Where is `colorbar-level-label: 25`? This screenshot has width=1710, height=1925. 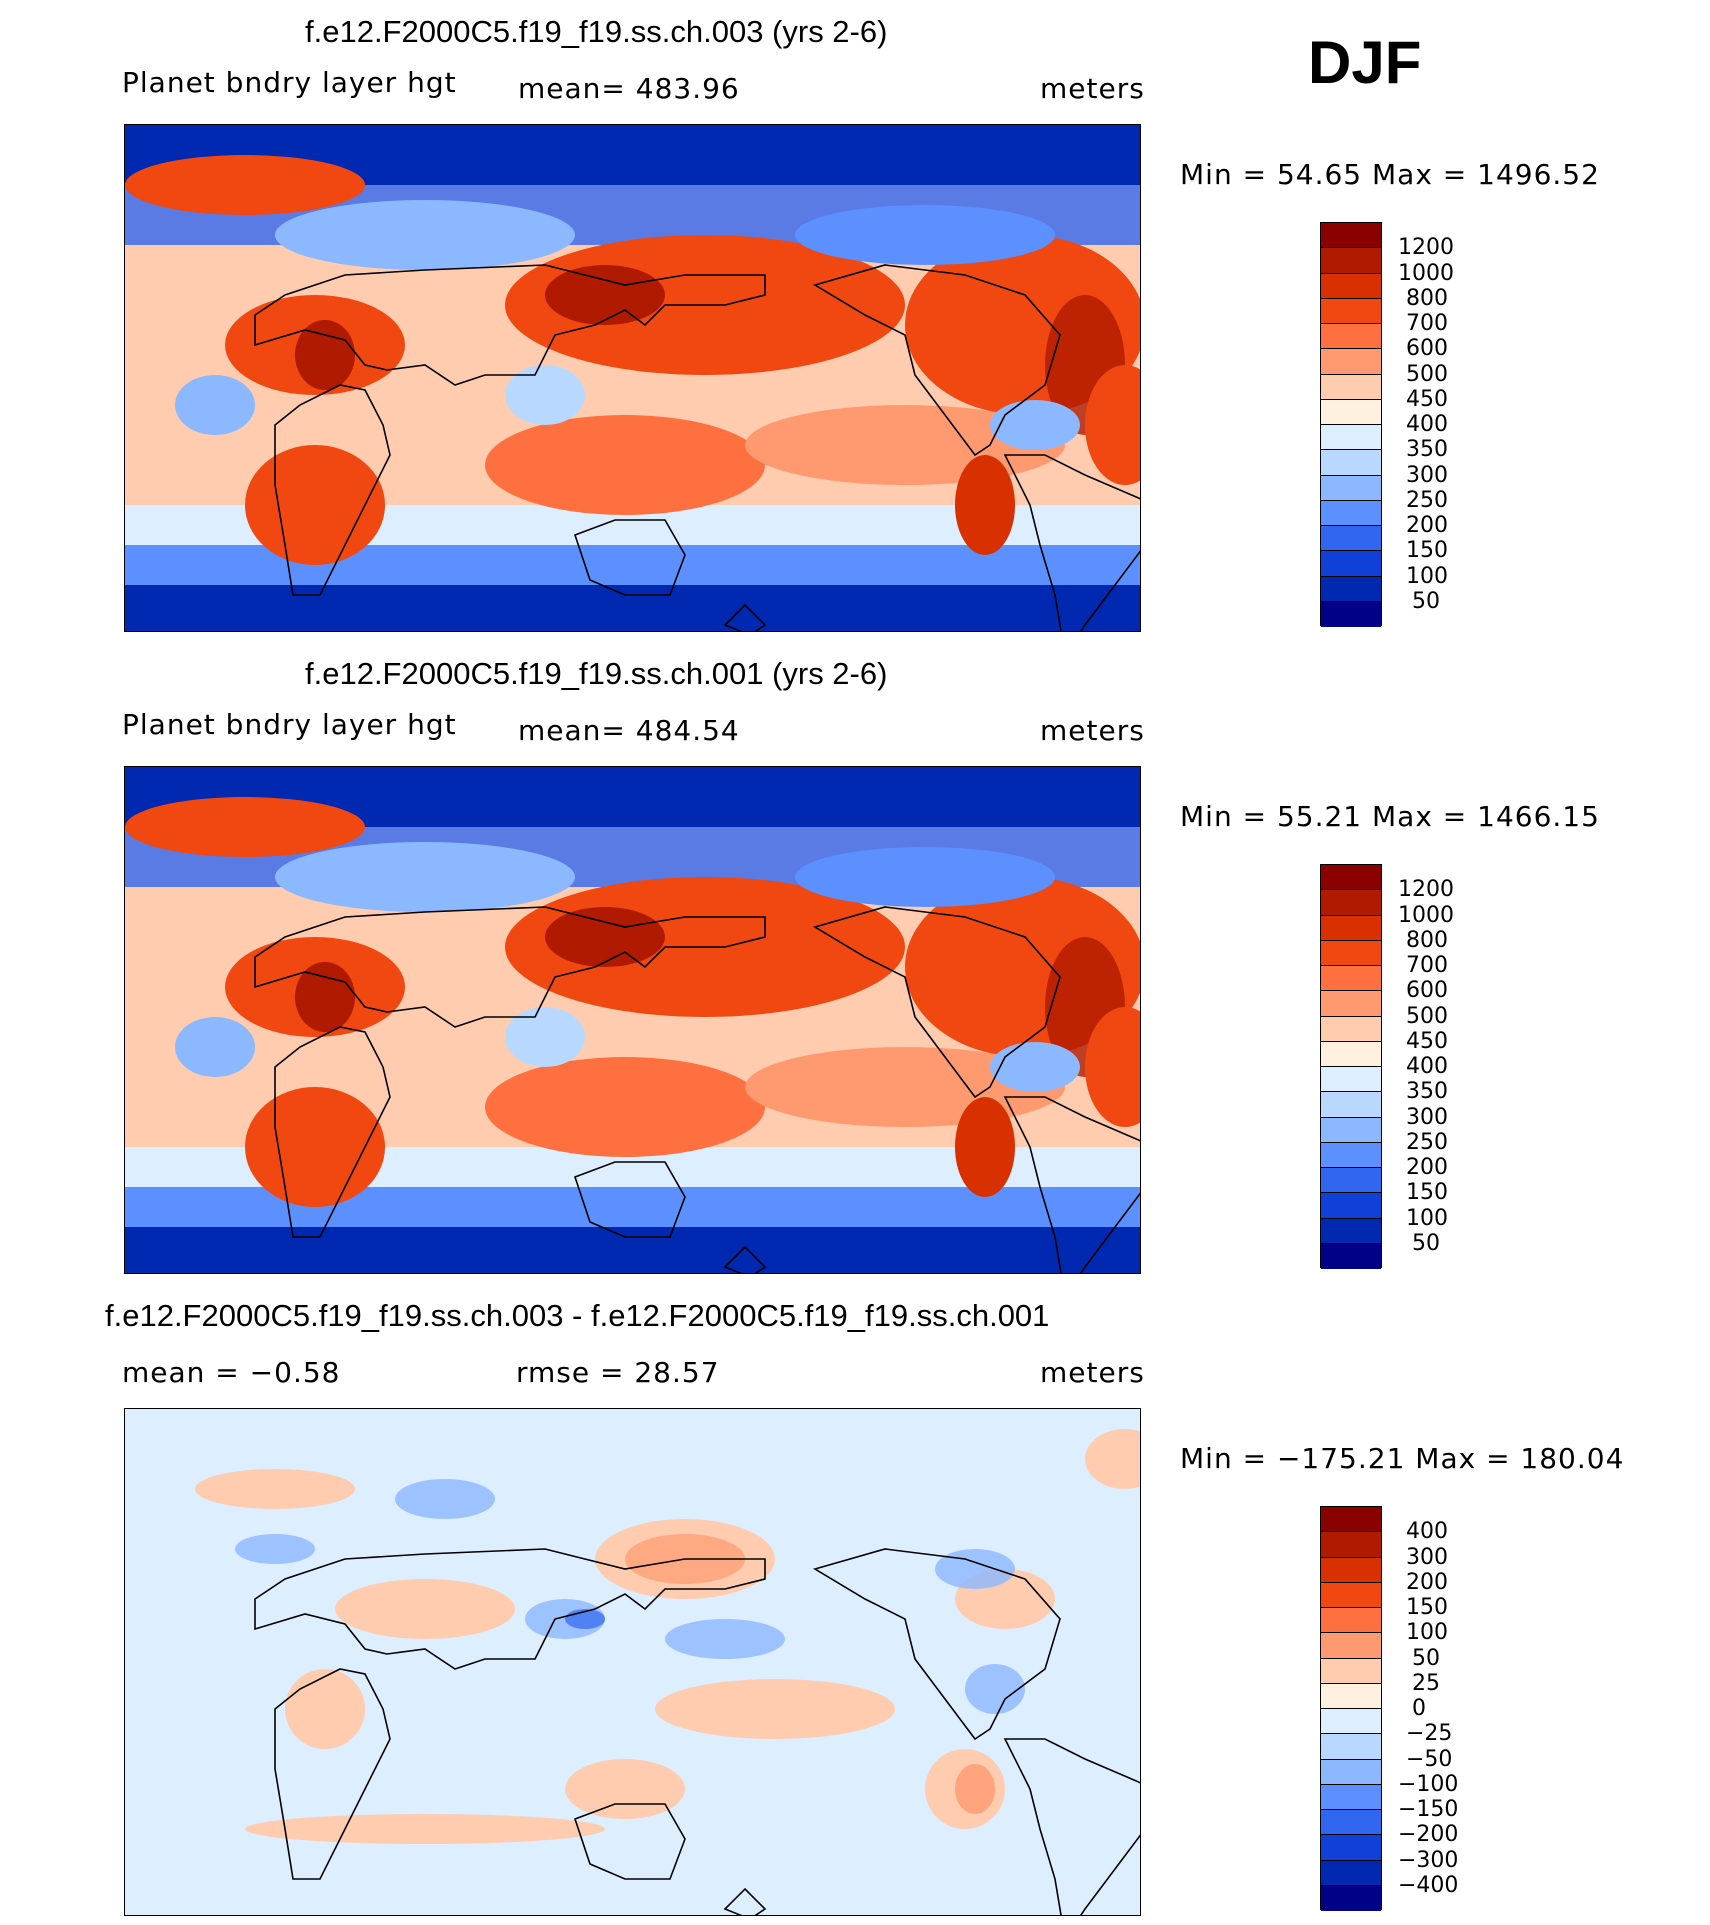 colorbar-level-label: 25 is located at coordinates (1426, 1683).